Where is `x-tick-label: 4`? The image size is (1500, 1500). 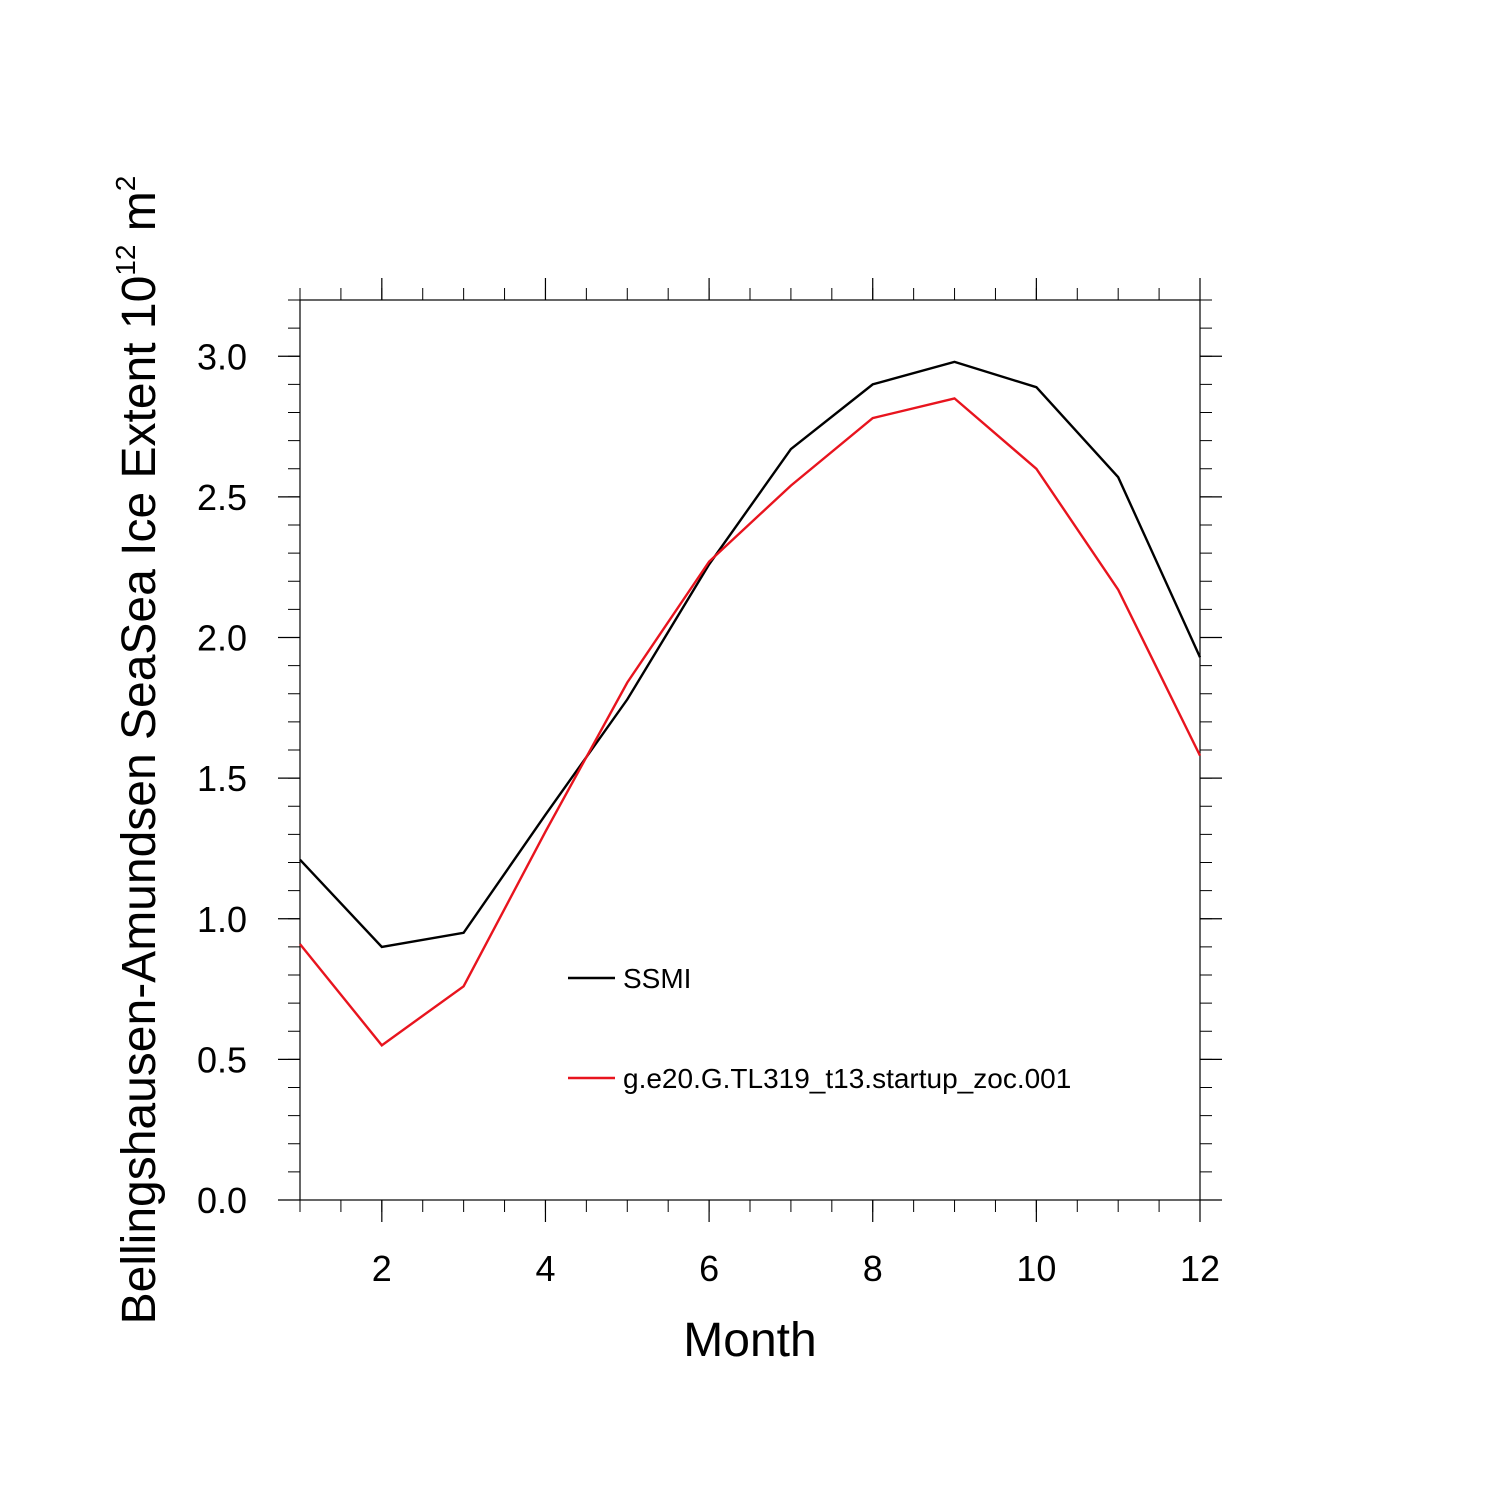
x-tick-label: 4 is located at coordinates (545, 1268).